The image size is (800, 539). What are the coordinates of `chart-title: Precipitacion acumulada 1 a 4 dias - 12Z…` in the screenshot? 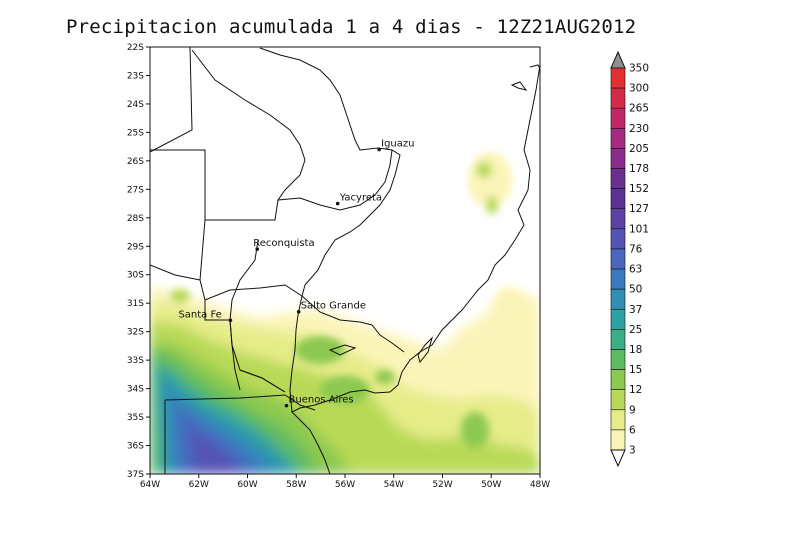 It's located at (351, 27).